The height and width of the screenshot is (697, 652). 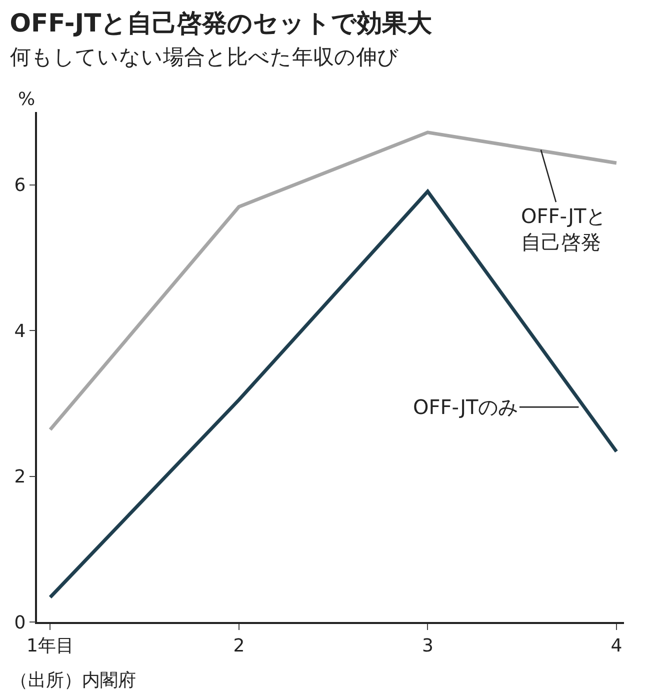 What do you see at coordinates (73, 680) in the screenshot?
I see `text: （出所）内閣府` at bounding box center [73, 680].